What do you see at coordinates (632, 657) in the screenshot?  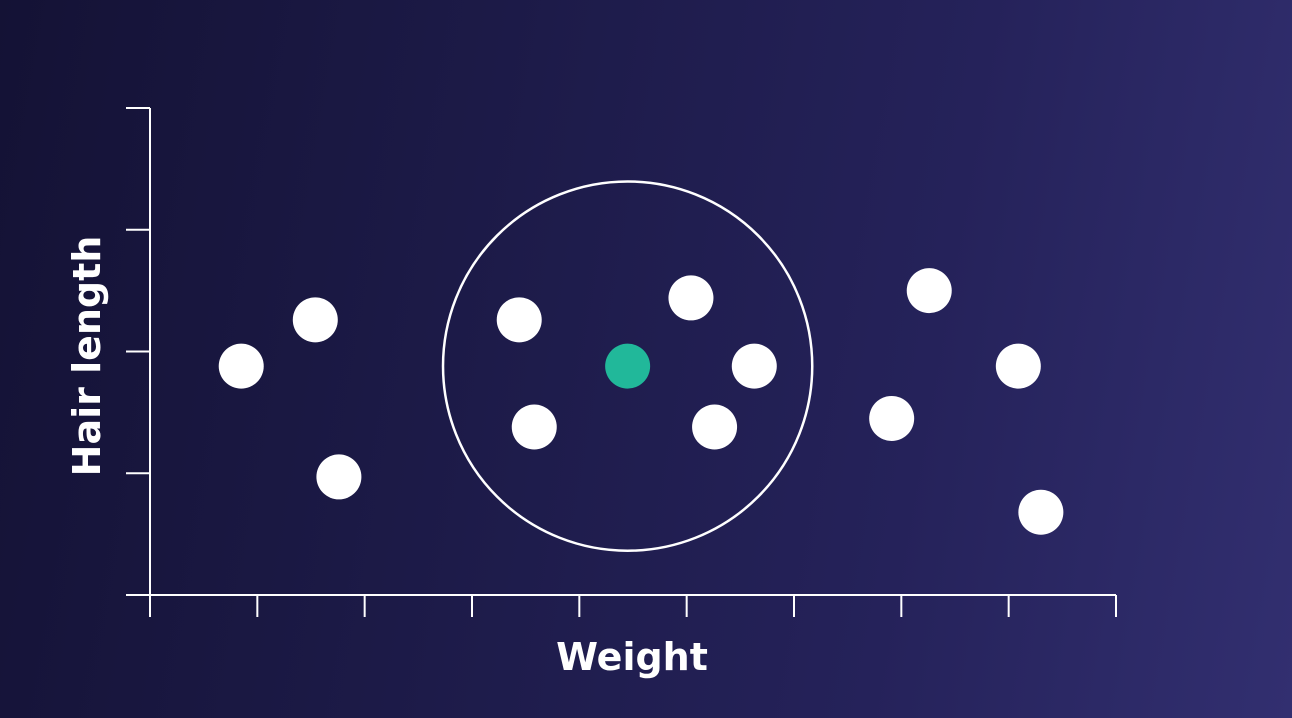 I see `x-axis-title: Weight` at bounding box center [632, 657].